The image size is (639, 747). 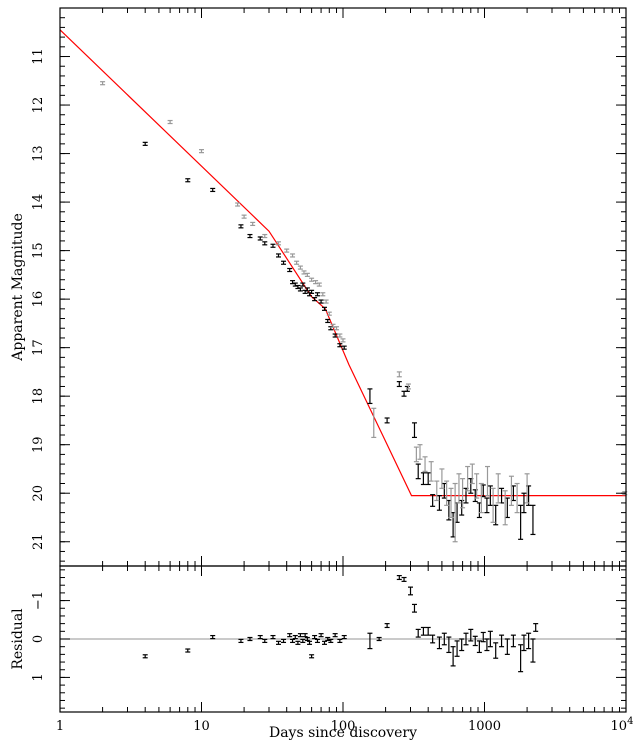 What do you see at coordinates (38, 600) in the screenshot?
I see `y-tick-label: −1` at bounding box center [38, 600].